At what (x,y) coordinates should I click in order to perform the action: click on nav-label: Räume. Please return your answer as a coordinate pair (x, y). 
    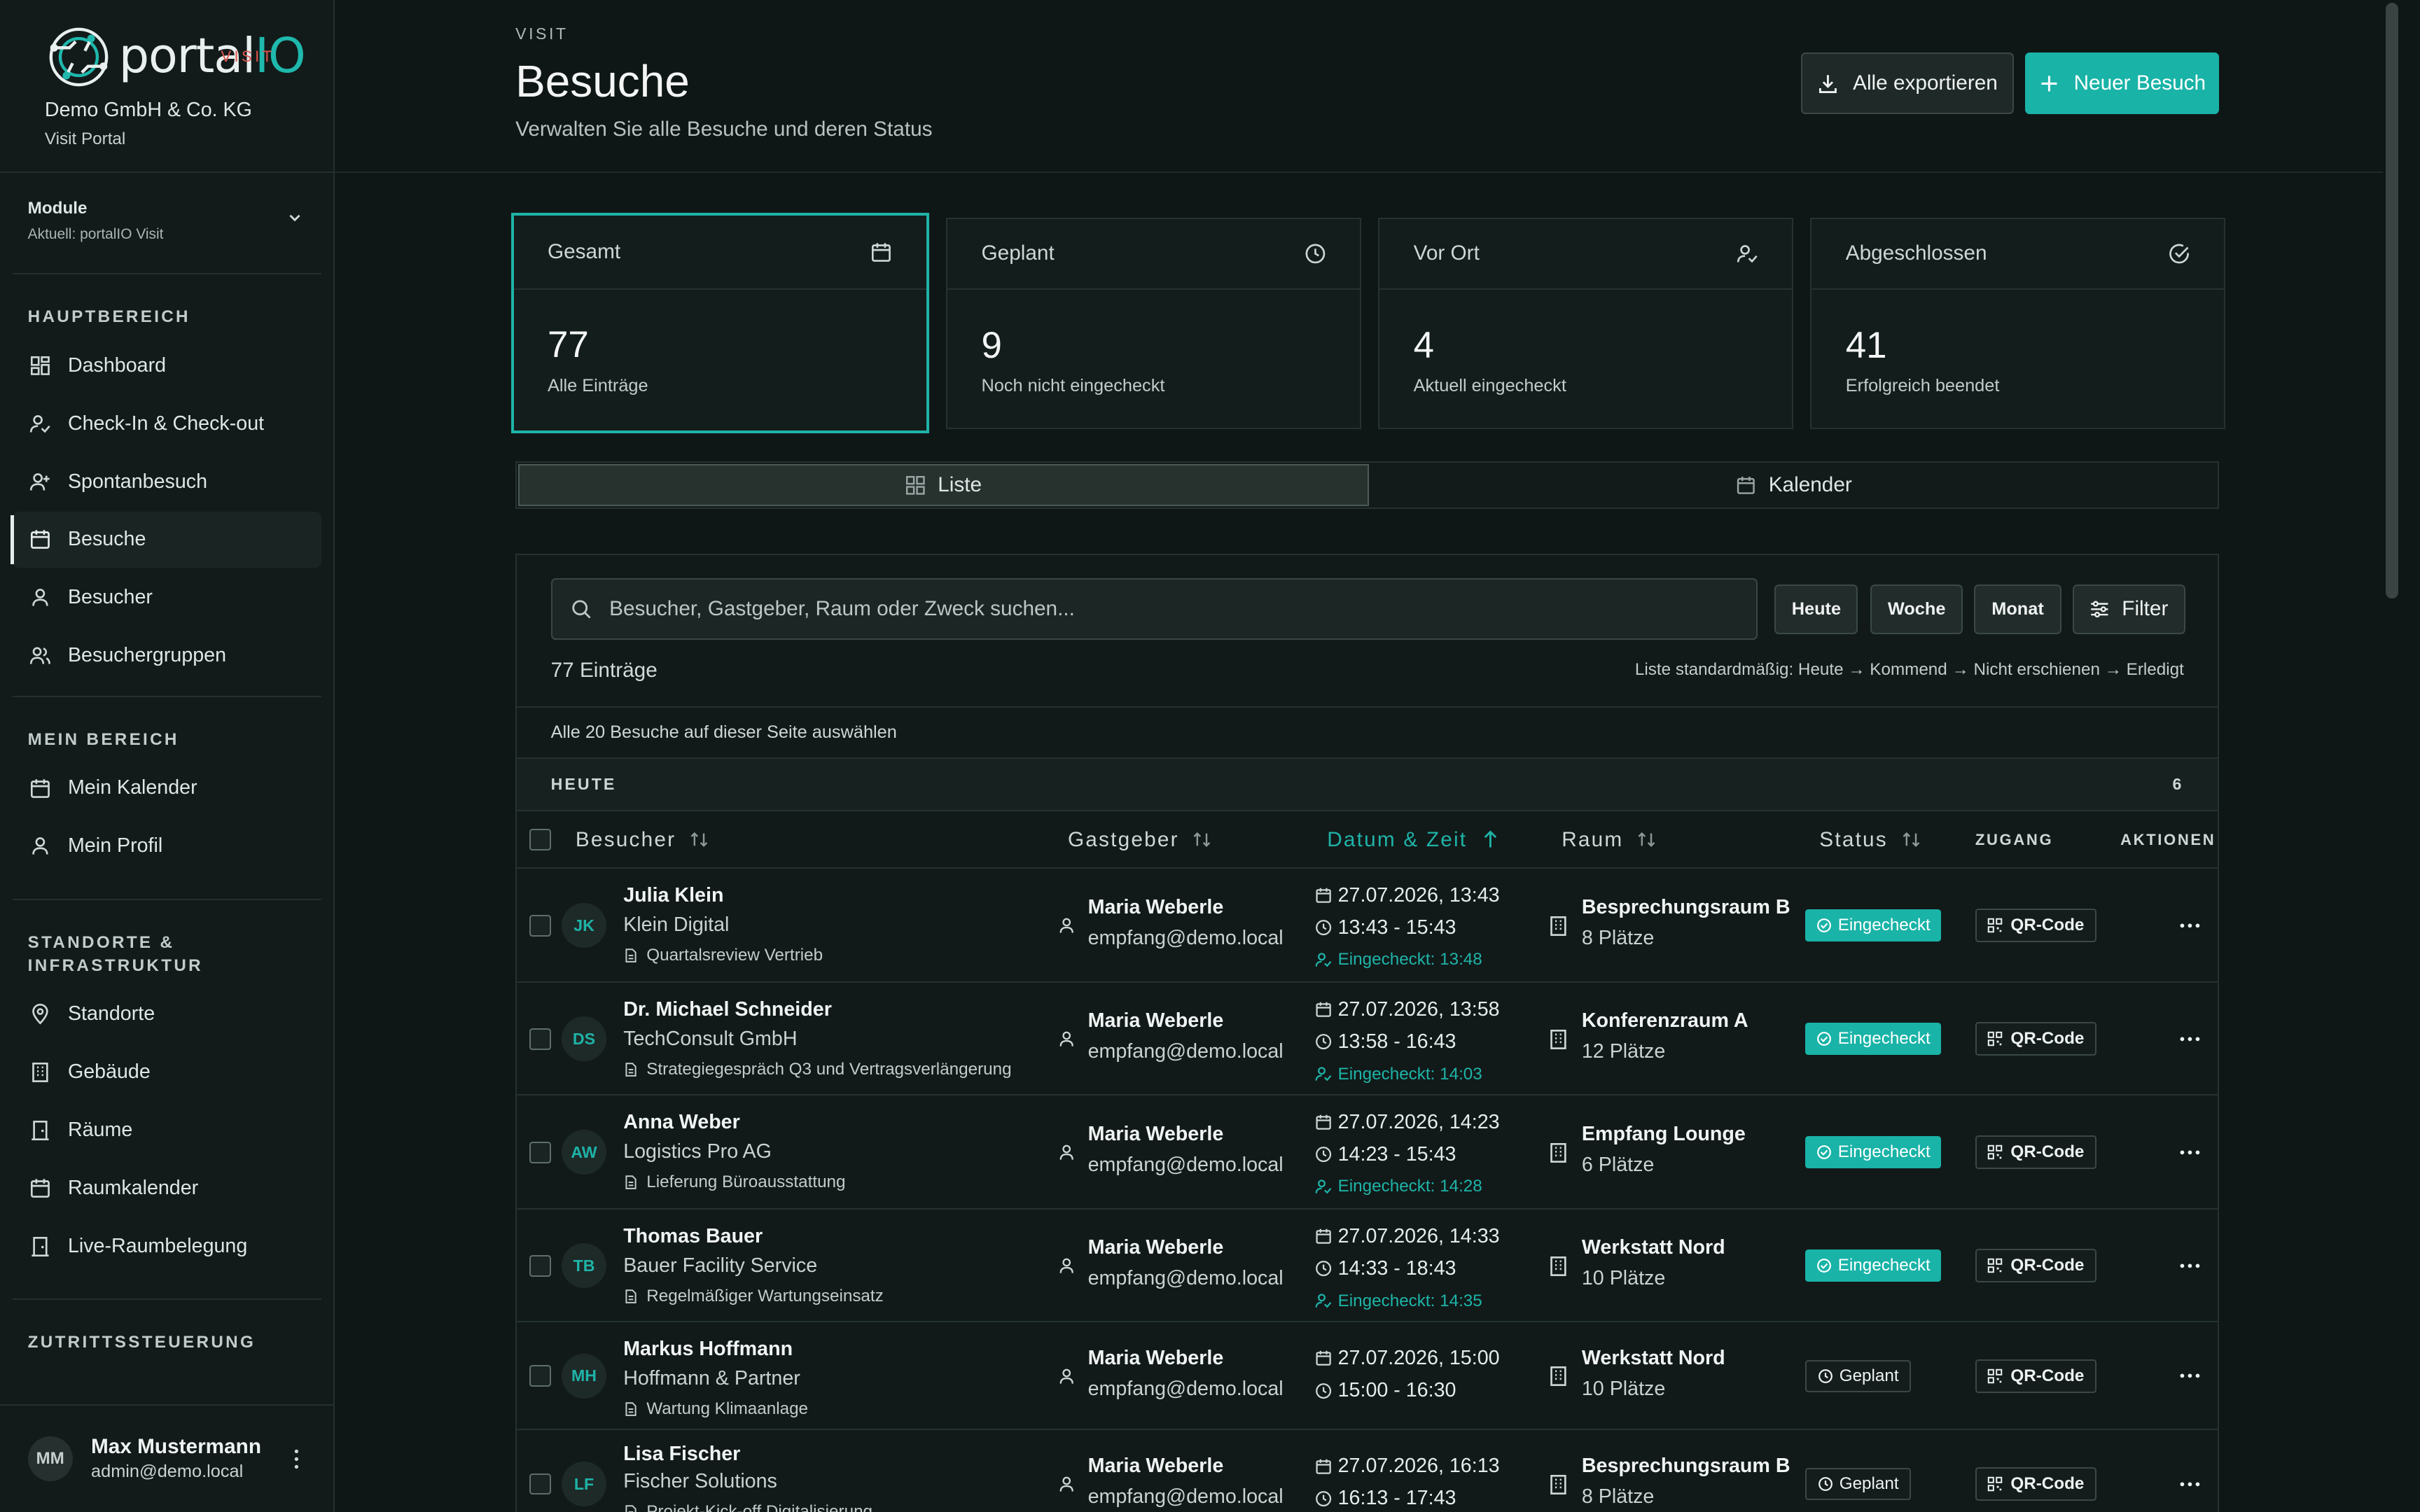
    Looking at the image, I should click on (100, 1130).